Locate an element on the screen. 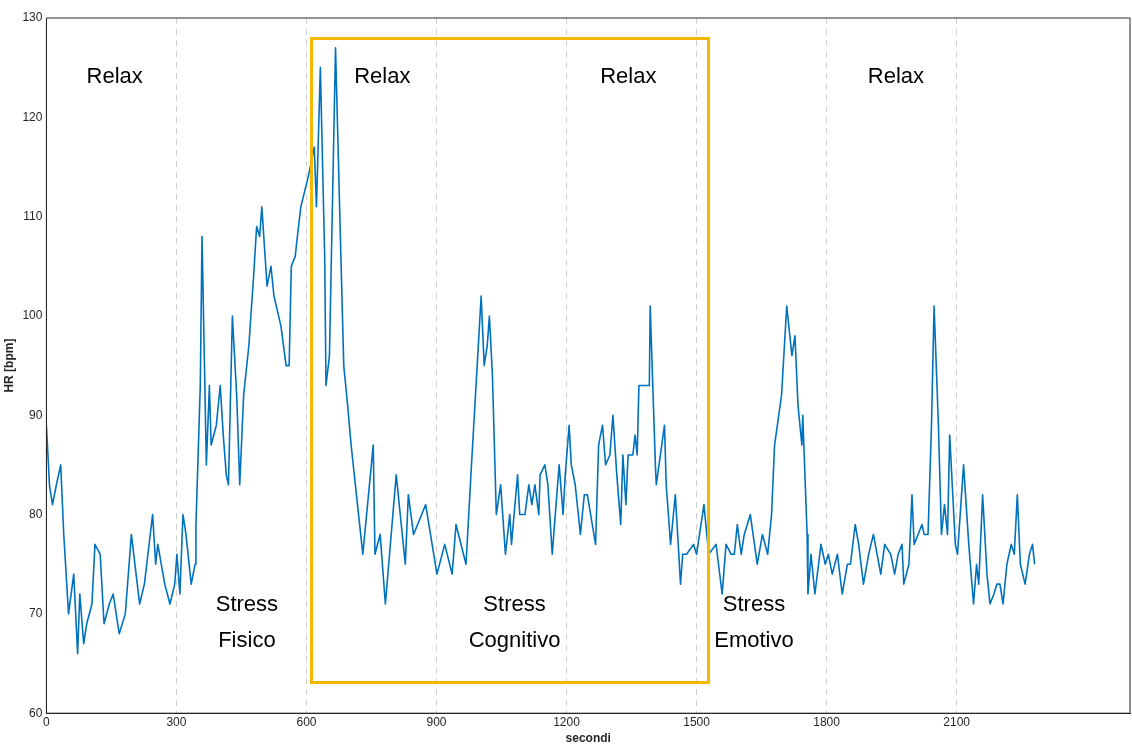  y-tick-label: 110 is located at coordinates (33, 215).